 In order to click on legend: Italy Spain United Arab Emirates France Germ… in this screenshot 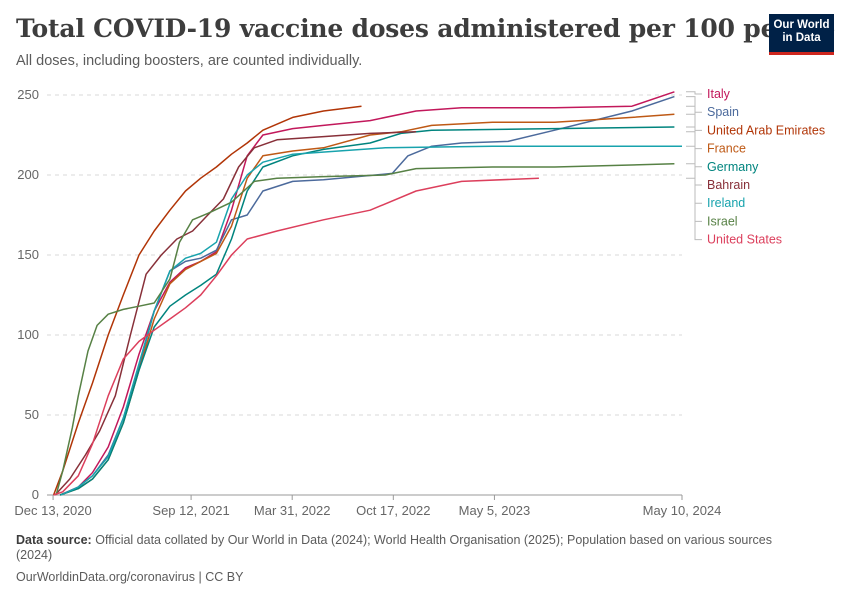, I will do `click(755, 167)`.